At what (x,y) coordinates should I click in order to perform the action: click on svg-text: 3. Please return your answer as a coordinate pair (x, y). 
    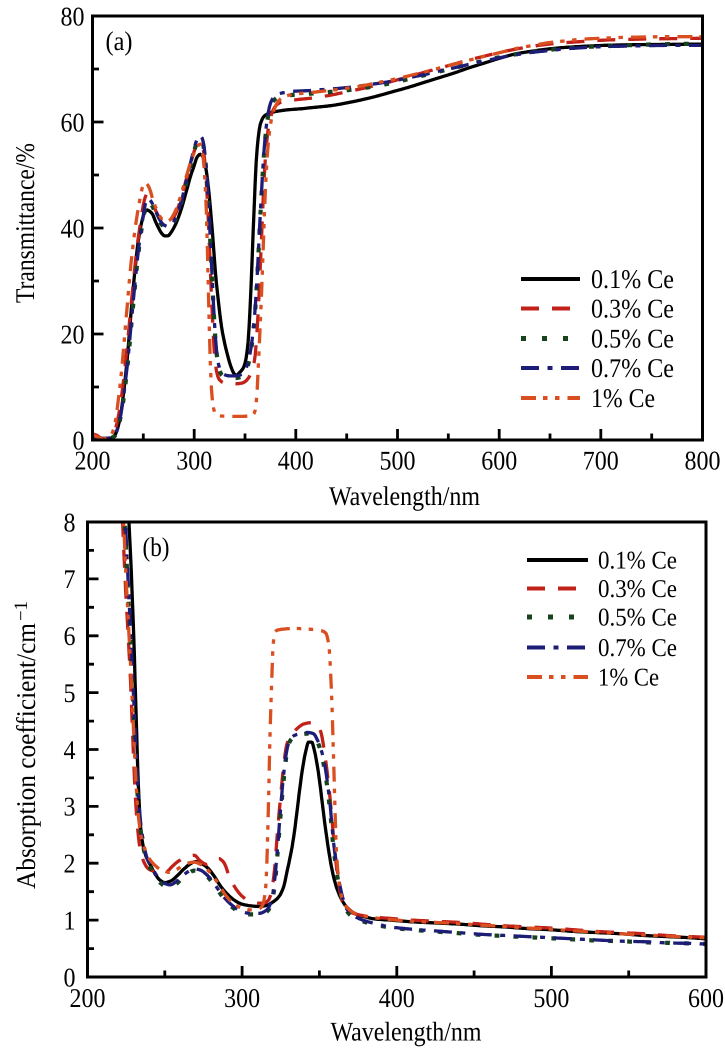
    Looking at the image, I should click on (70, 807).